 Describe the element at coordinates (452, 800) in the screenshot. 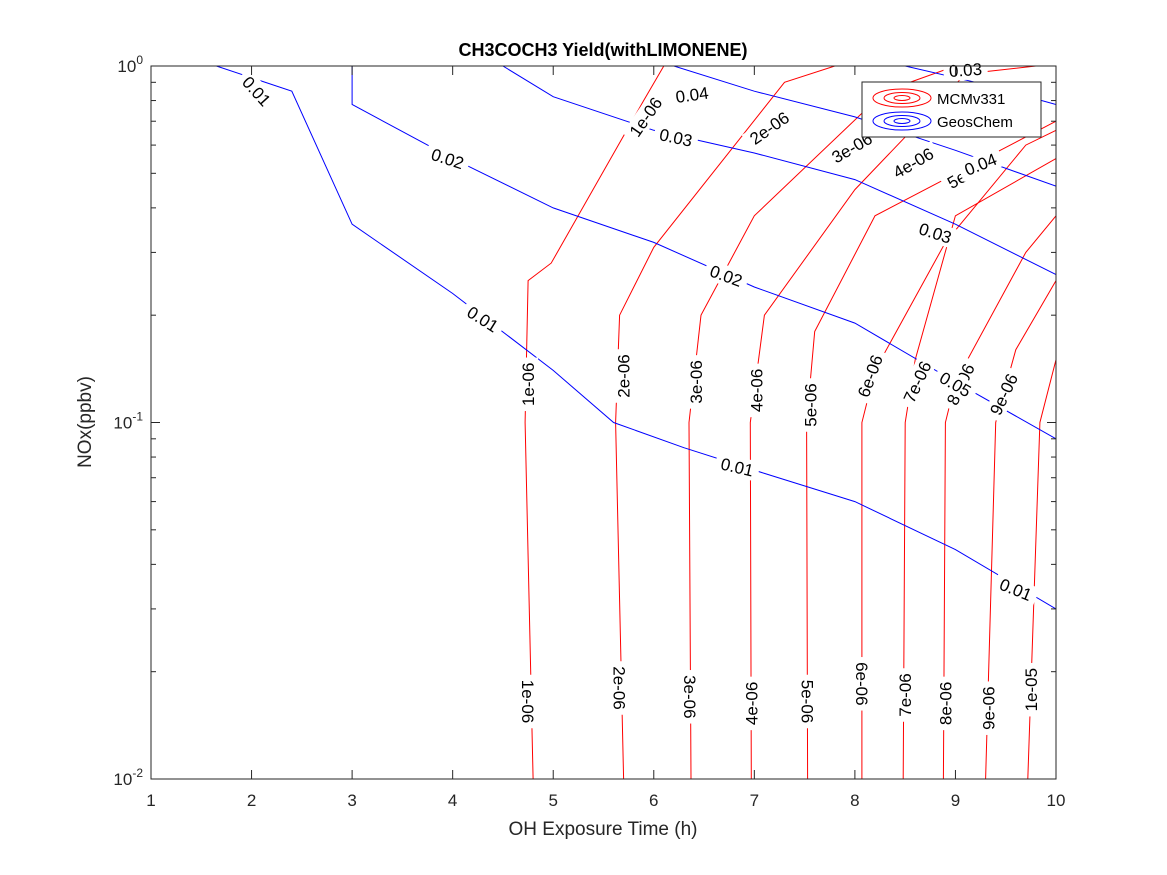

I see `x-tick-label: 4` at that location.